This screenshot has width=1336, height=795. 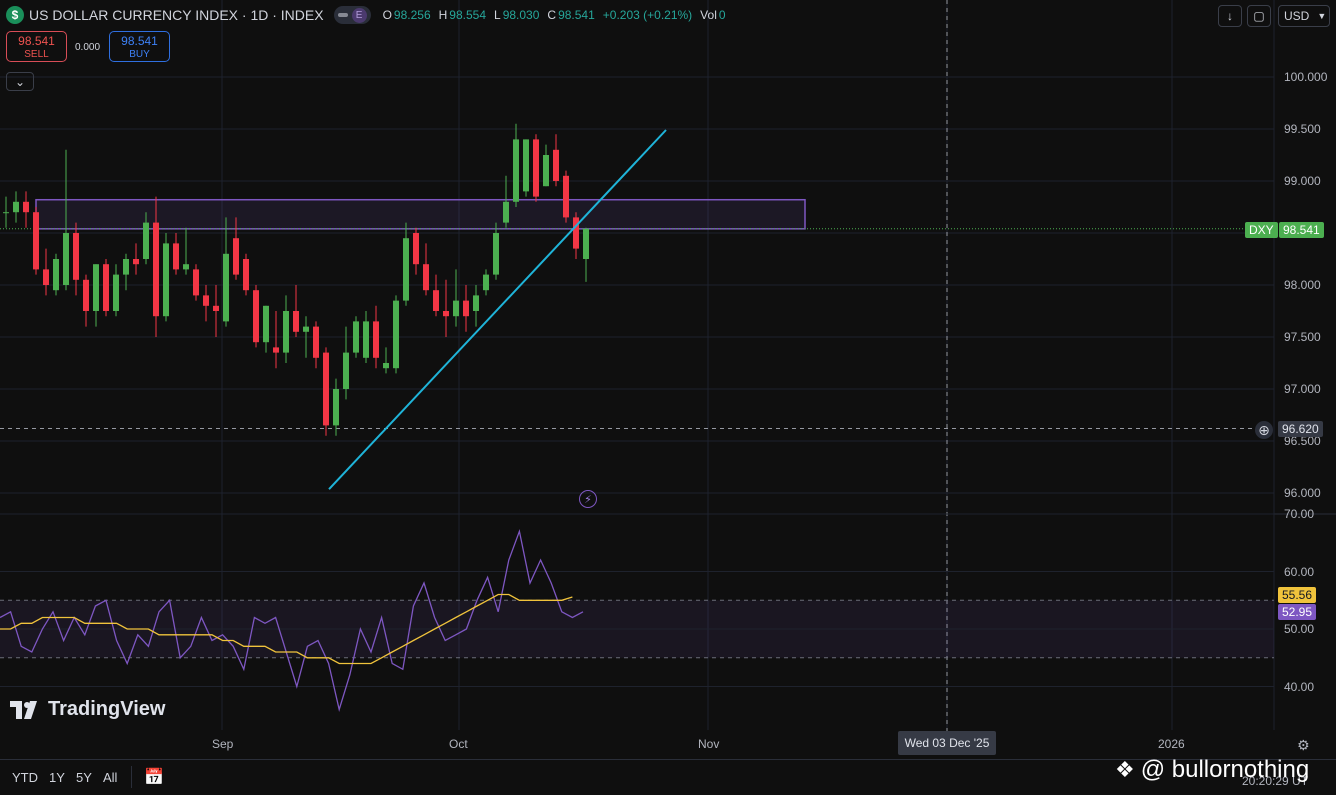 What do you see at coordinates (588, 499) in the screenshot?
I see `lightning-icon: ⚡` at bounding box center [588, 499].